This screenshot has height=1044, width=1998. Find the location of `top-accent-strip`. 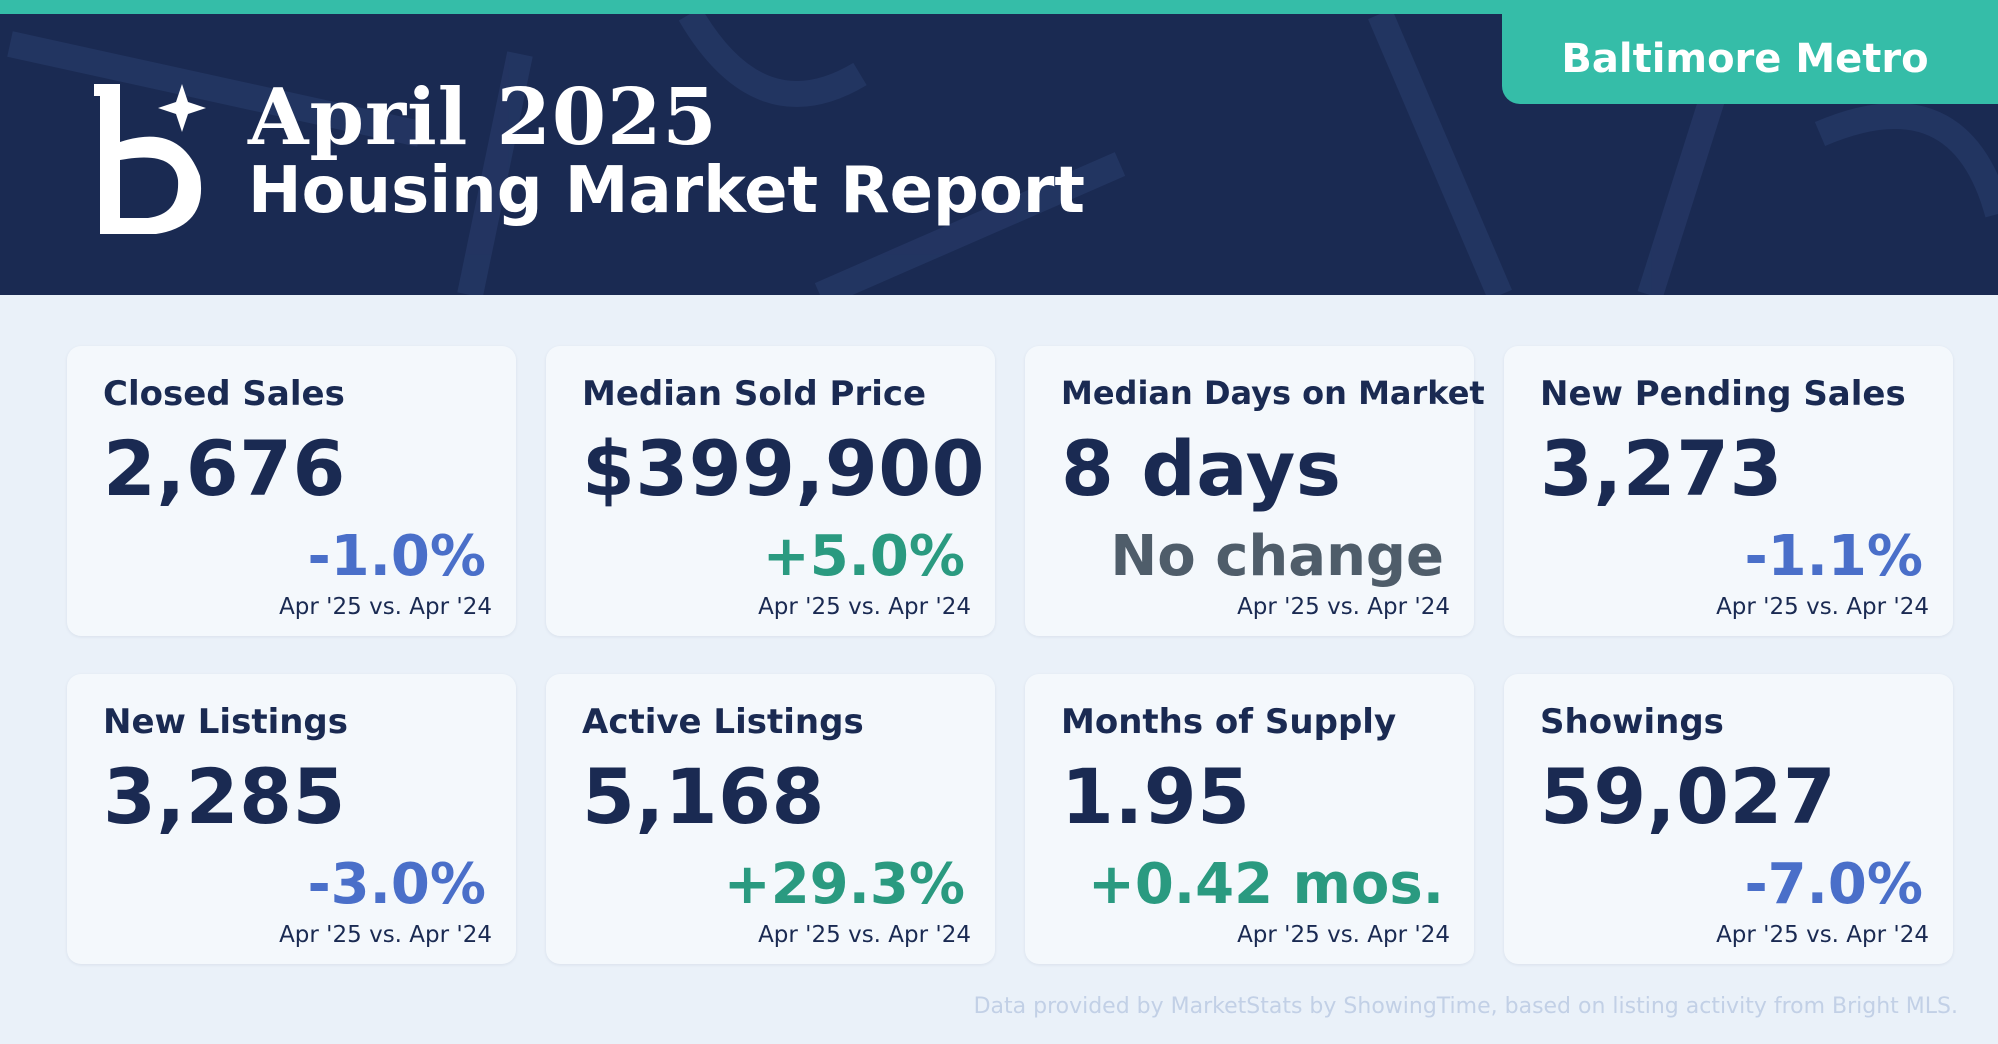

top-accent-strip is located at coordinates (999, 7).